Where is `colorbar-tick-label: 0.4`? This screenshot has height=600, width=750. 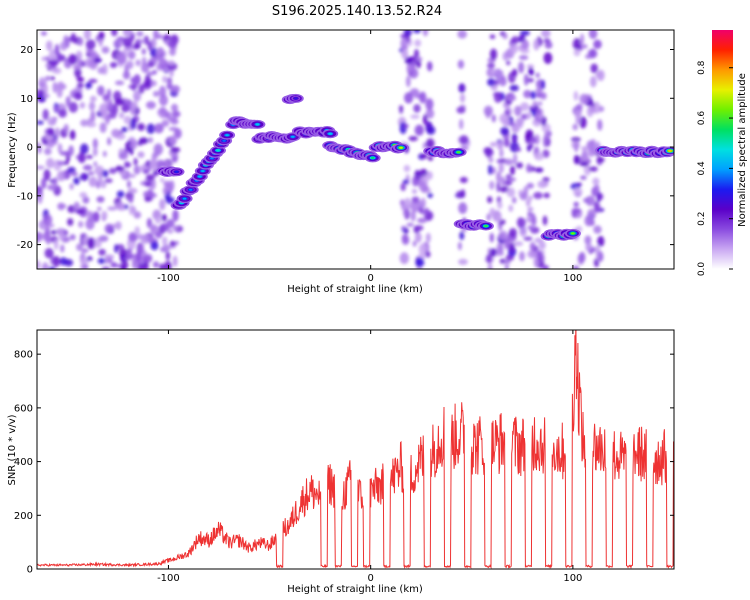
colorbar-tick-label: 0.4 is located at coordinates (702, 168).